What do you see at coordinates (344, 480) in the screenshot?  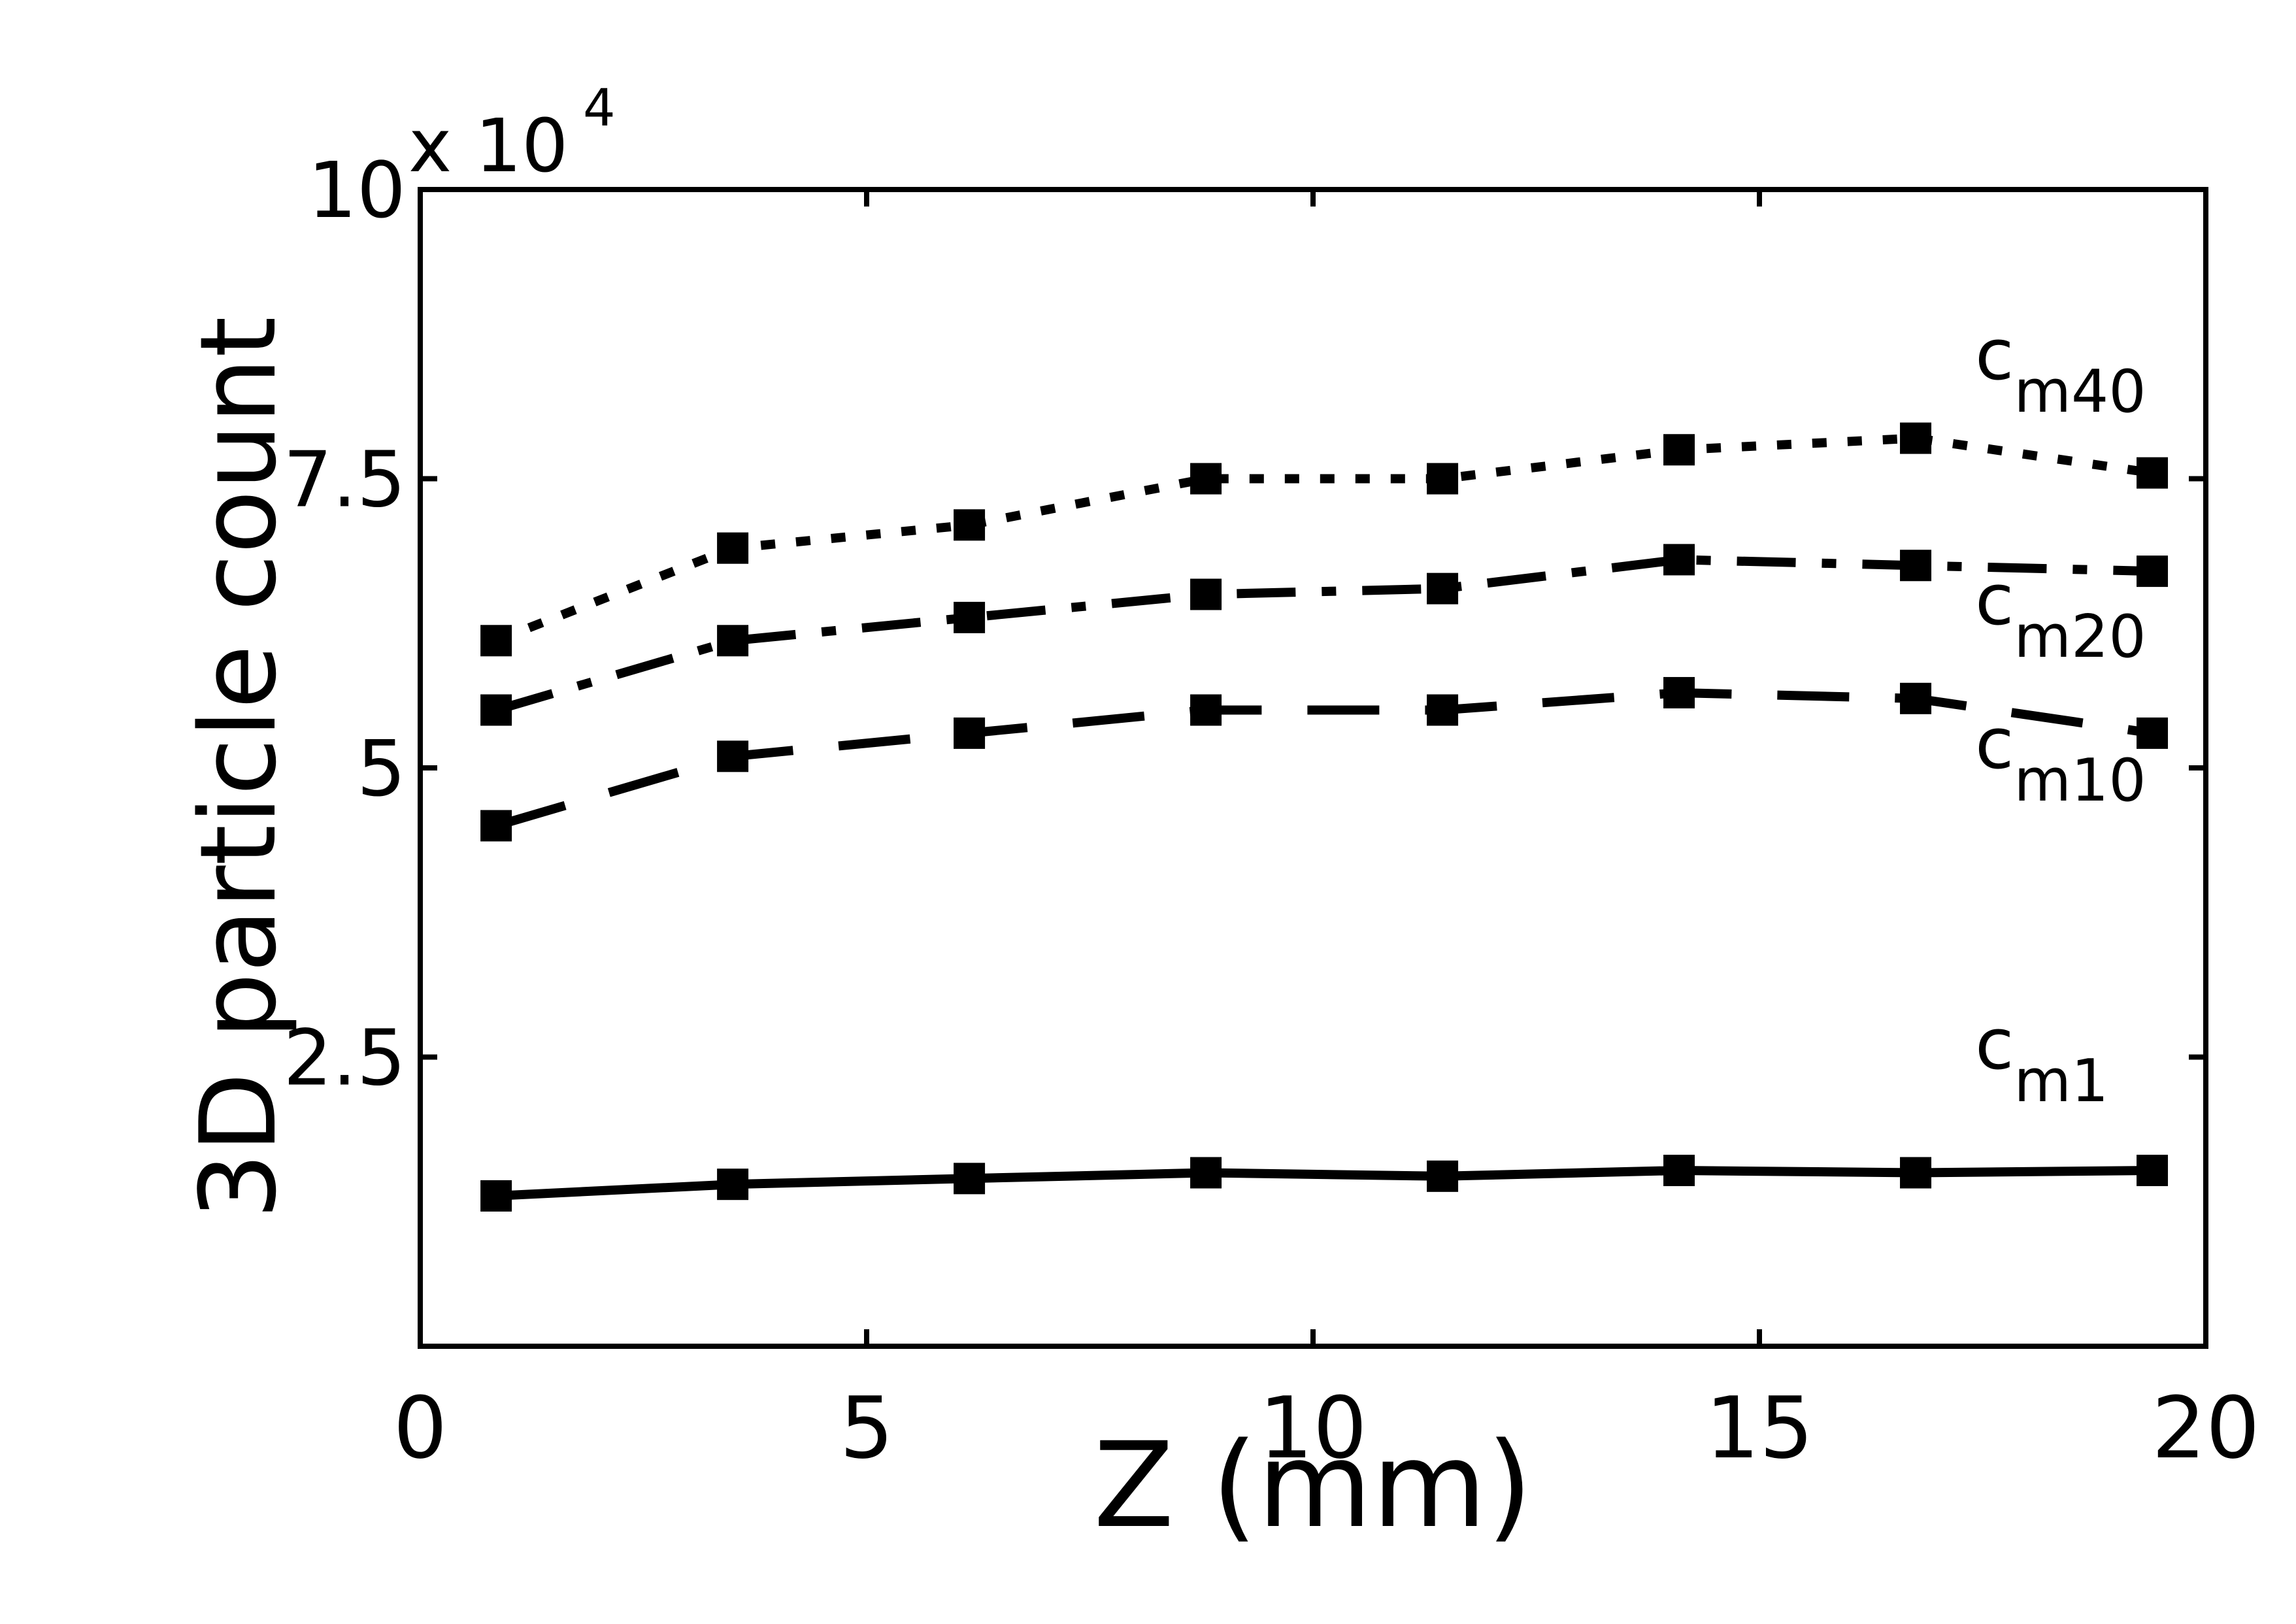 I see `y-tick-label: 7.5` at bounding box center [344, 480].